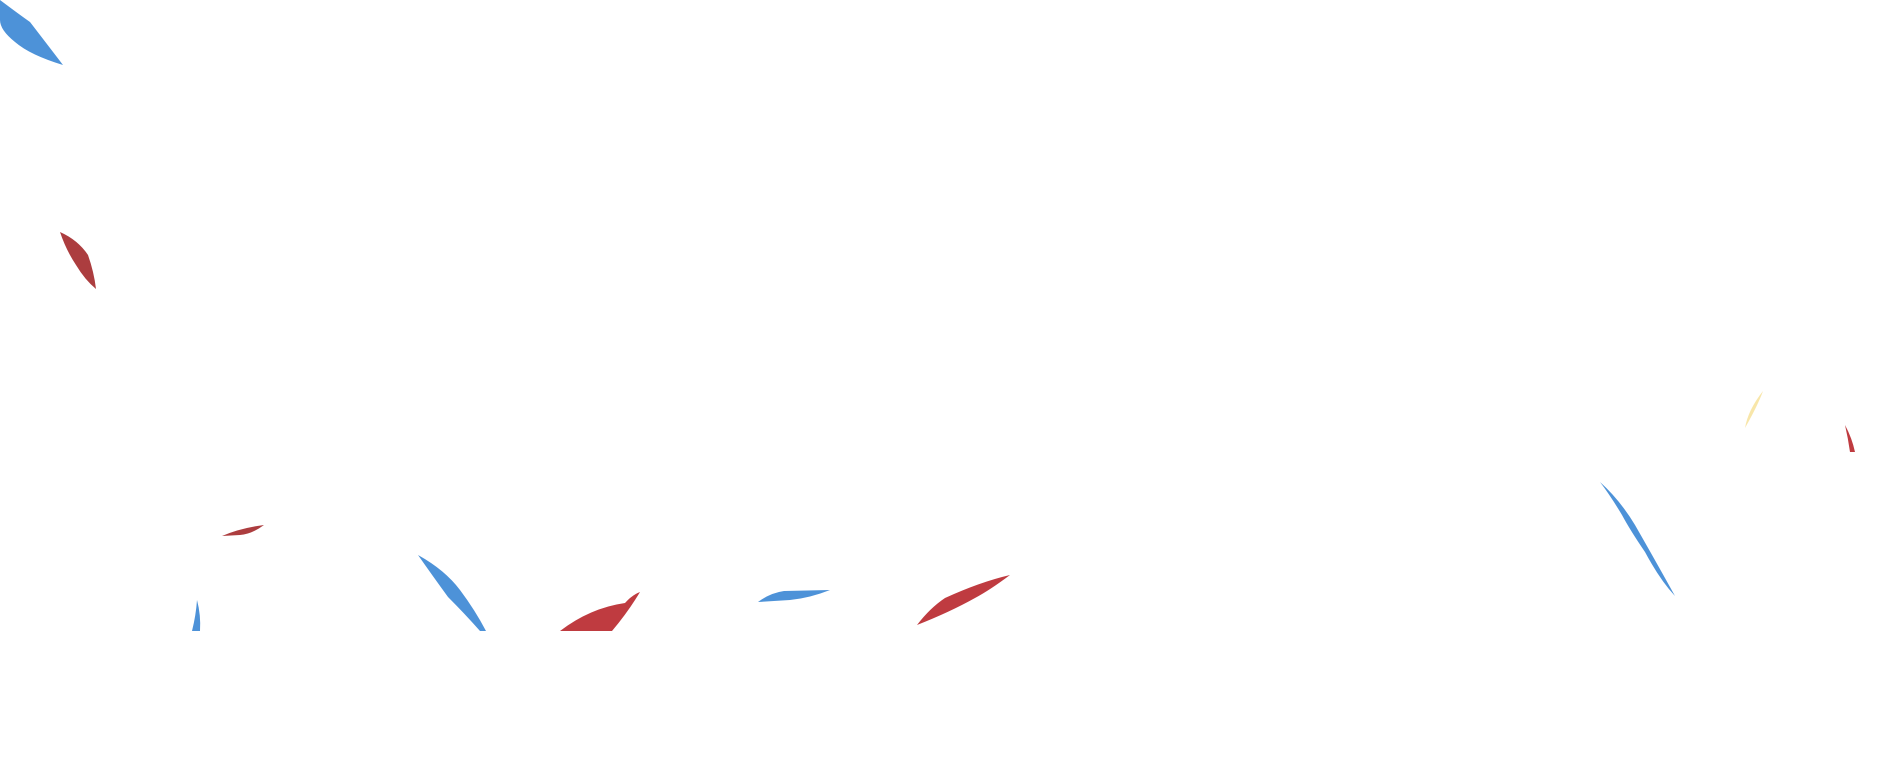  I want to click on leaf-blue-top-left, so click(31, 32).